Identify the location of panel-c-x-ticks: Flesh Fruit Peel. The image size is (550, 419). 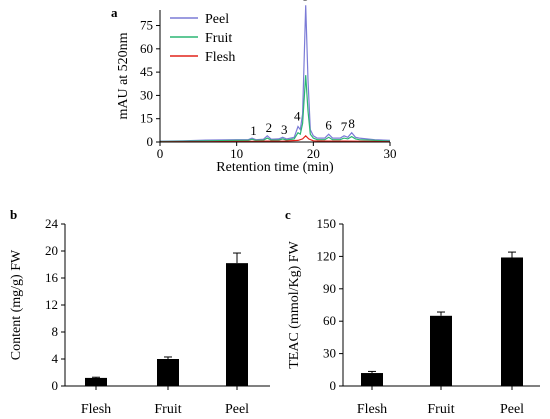
(440, 401).